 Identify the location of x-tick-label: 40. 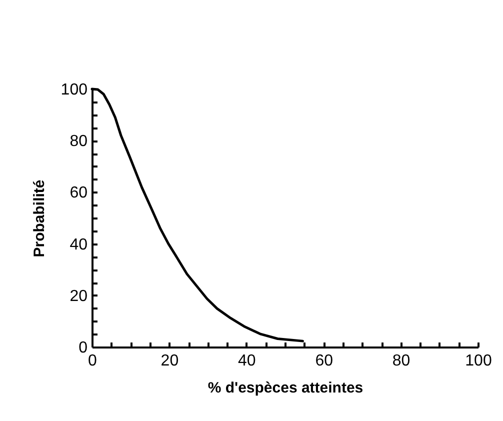
(247, 361).